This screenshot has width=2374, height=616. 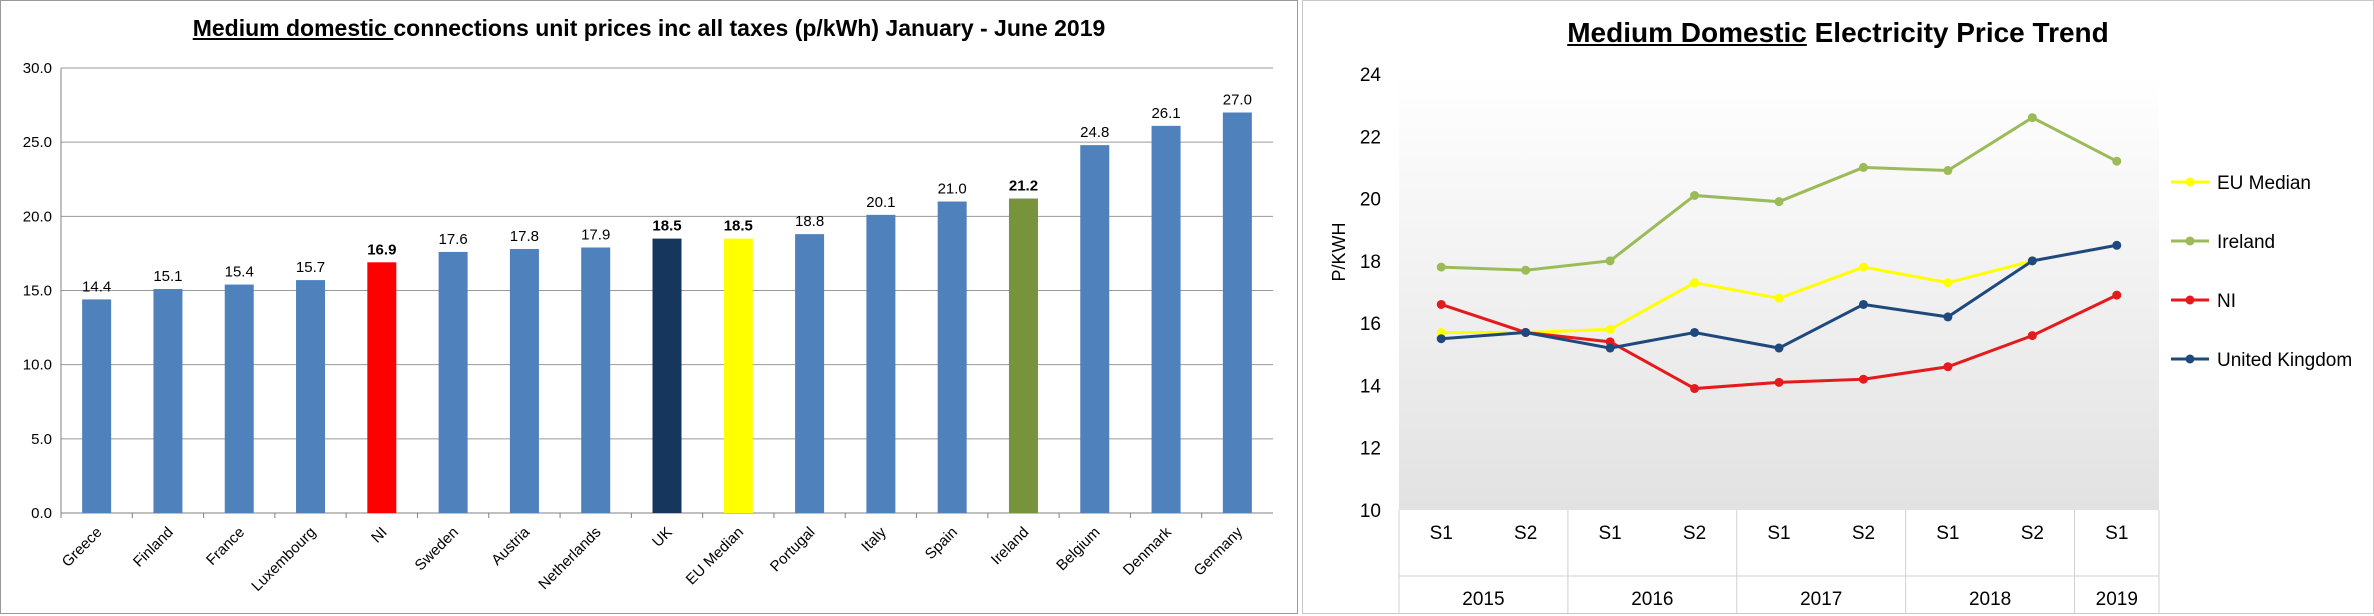 I want to click on bar-austria, so click(x=524, y=380).